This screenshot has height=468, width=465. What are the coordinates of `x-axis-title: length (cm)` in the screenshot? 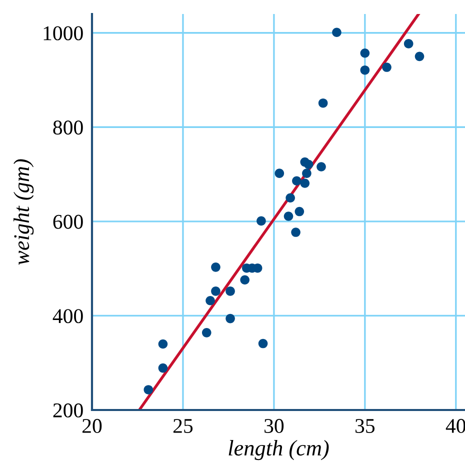 It's located at (278, 450).